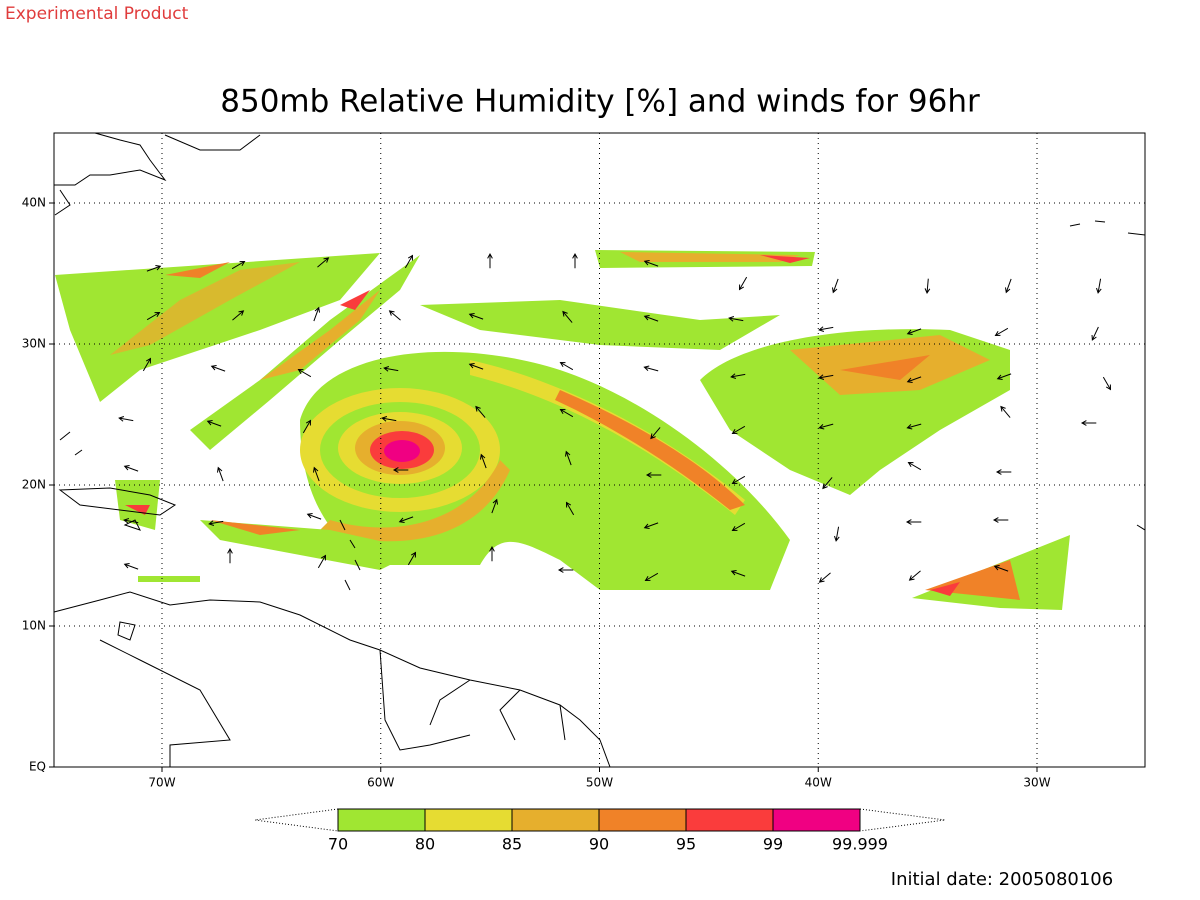 The width and height of the screenshot is (1200, 900). Describe the element at coordinates (34, 344) in the screenshot. I see `y-tick-label: 30N` at that location.